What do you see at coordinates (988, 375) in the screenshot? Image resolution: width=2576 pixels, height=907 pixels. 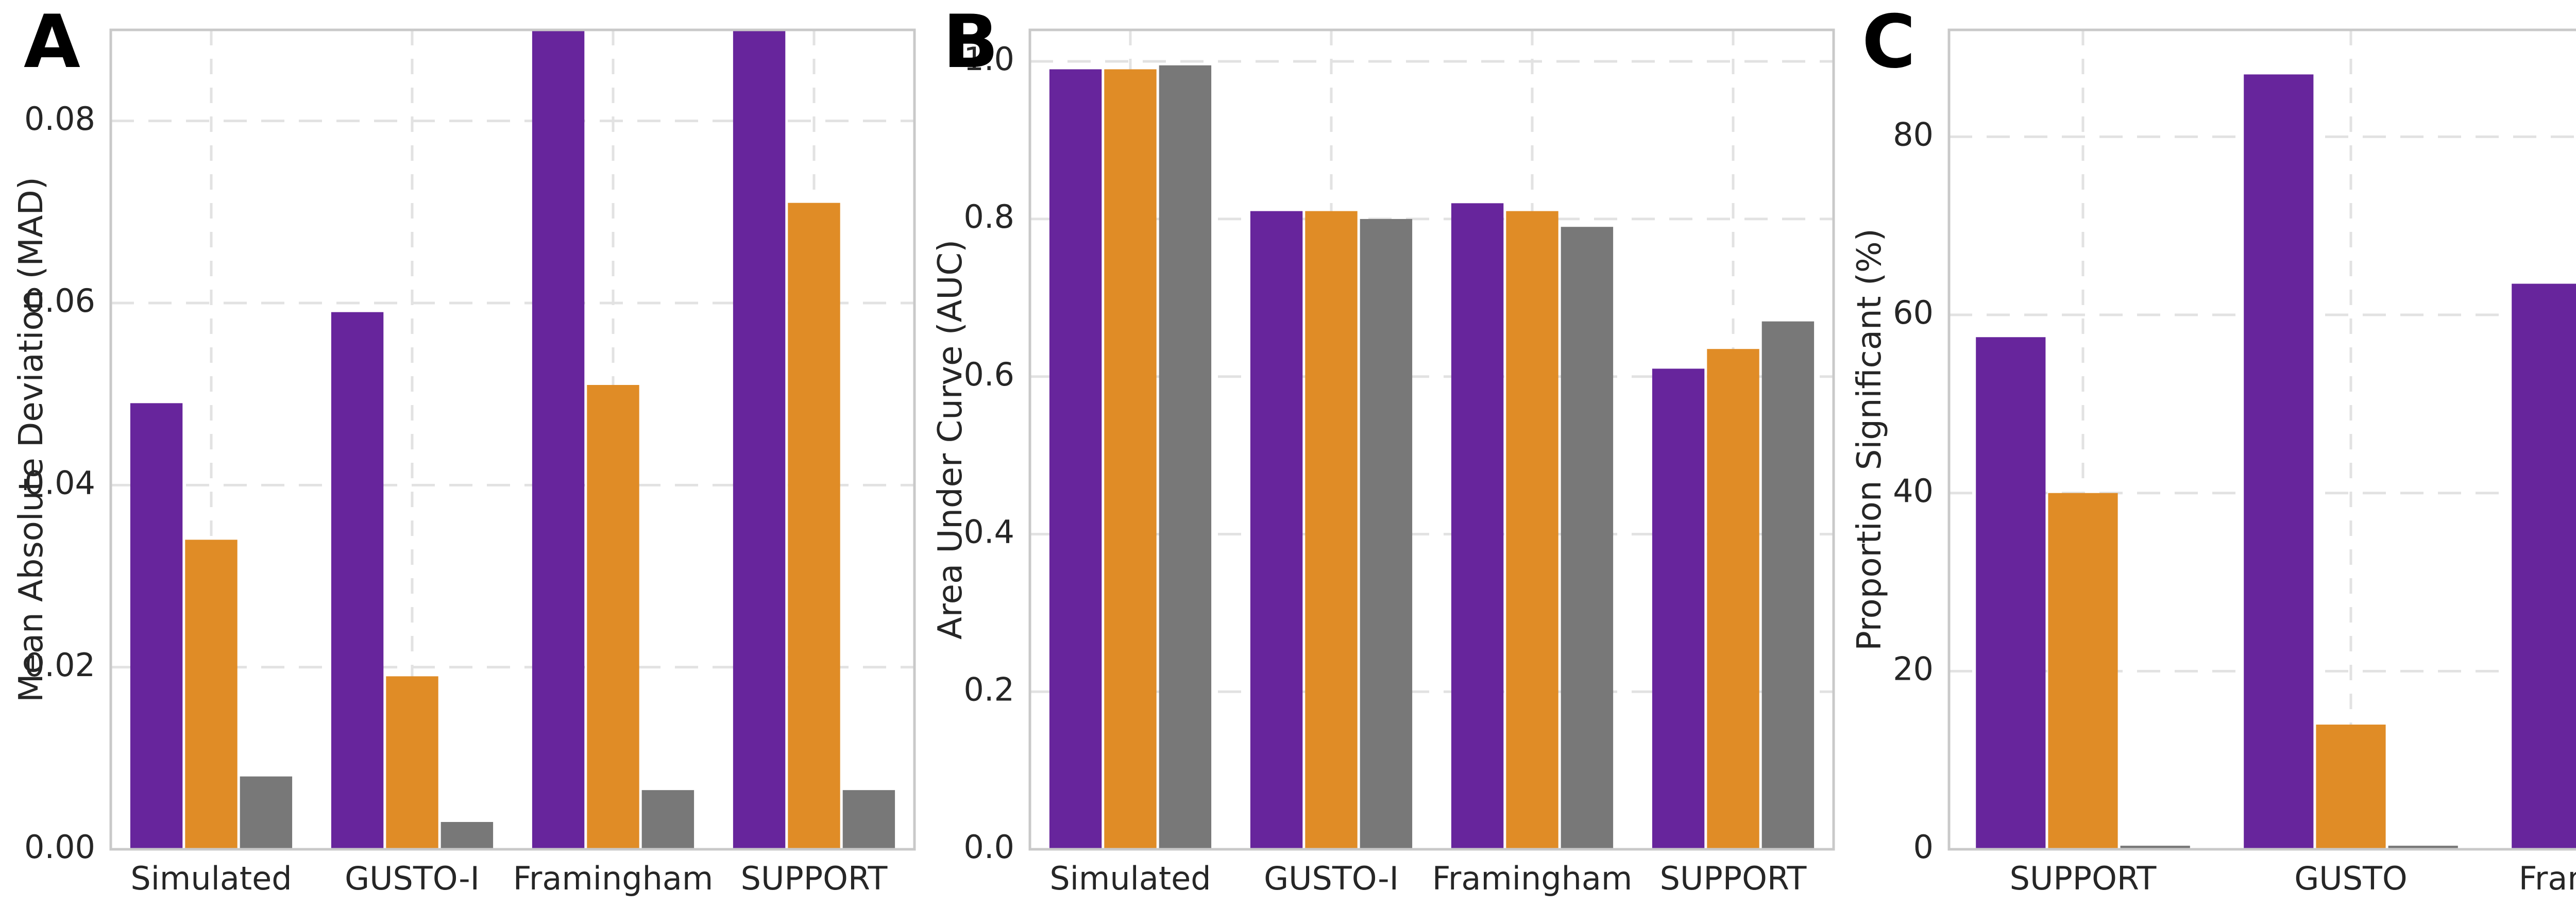 I see `y-tick-label-B: 0.6` at bounding box center [988, 375].